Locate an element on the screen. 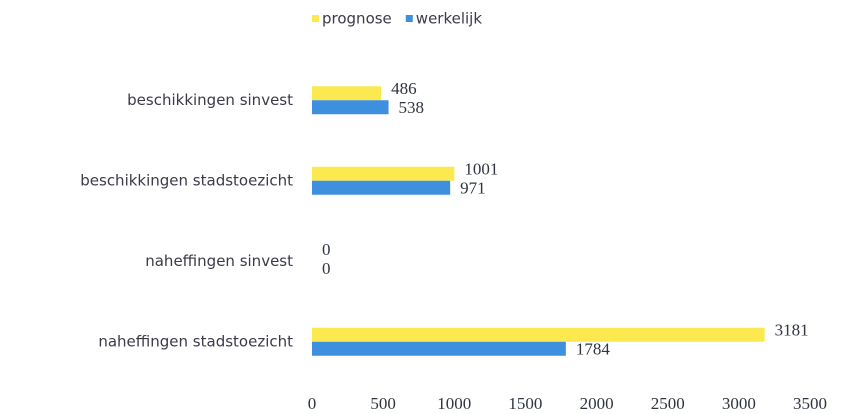 This screenshot has width=843, height=414. y-tick-label: naheffingen sinvest is located at coordinates (219, 261).